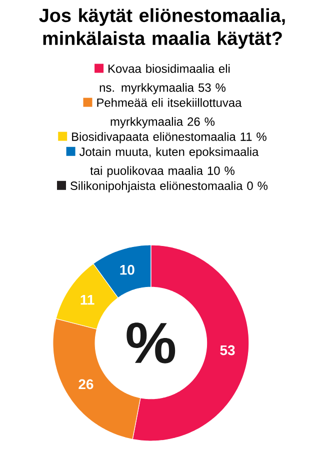 This screenshot has width=325, height=457. Describe the element at coordinates (86, 384) in the screenshot. I see `data-label: 26` at that location.